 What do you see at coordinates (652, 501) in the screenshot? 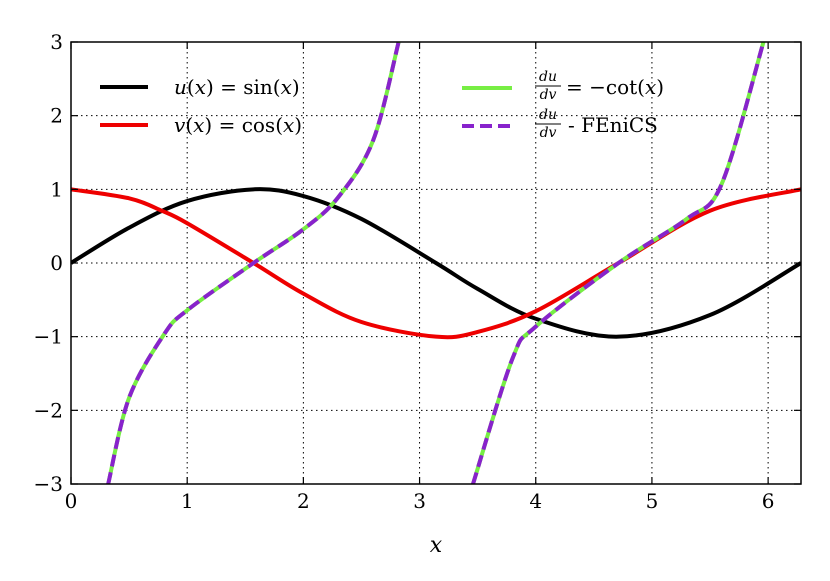
I see `x-tick-label: 5` at bounding box center [652, 501].